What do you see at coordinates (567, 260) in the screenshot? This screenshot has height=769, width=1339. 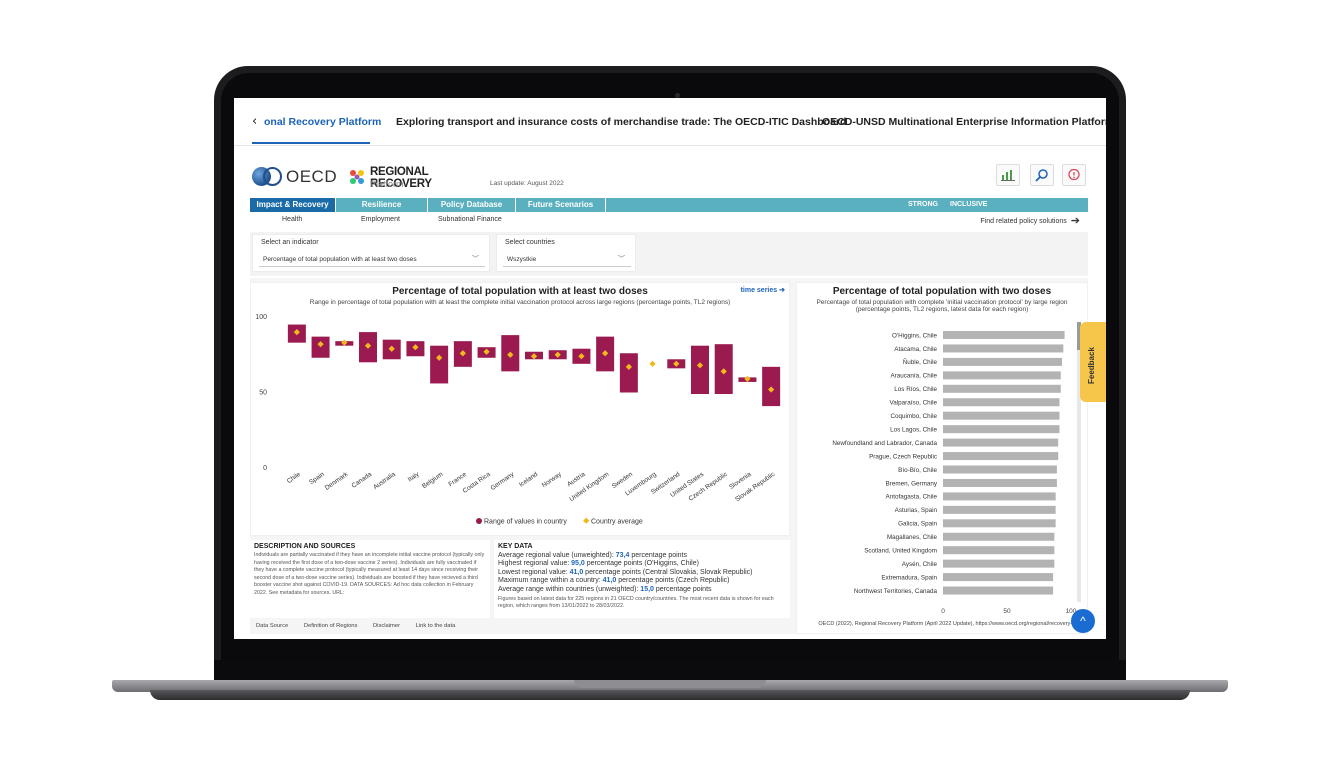 I see `countries-select: Wszystkie ﹀` at bounding box center [567, 260].